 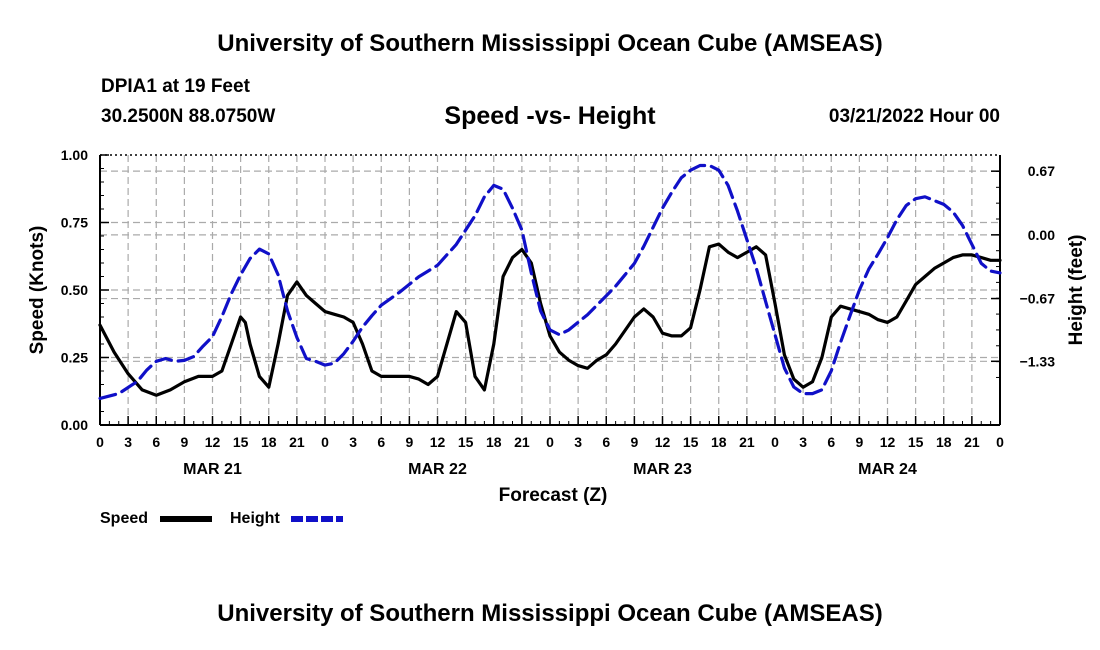 I want to click on legend-speed-label: Speed, so click(x=124, y=518).